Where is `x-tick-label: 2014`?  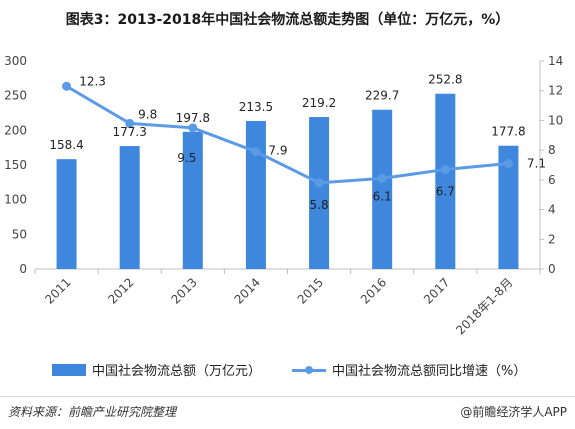 x-tick-label: 2014 is located at coordinates (247, 290).